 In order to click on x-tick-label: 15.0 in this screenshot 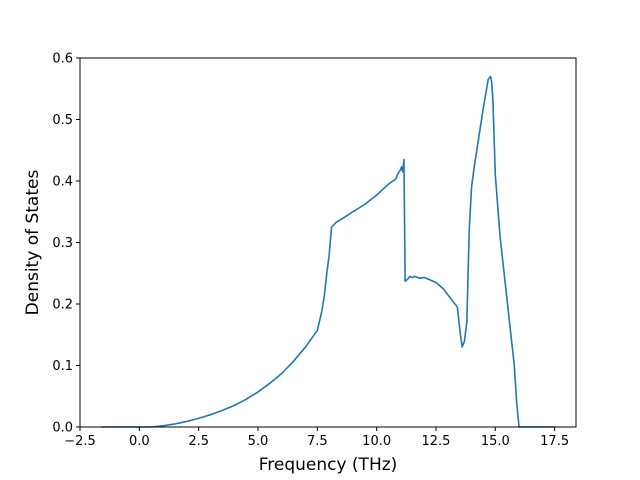, I will do `click(495, 441)`.